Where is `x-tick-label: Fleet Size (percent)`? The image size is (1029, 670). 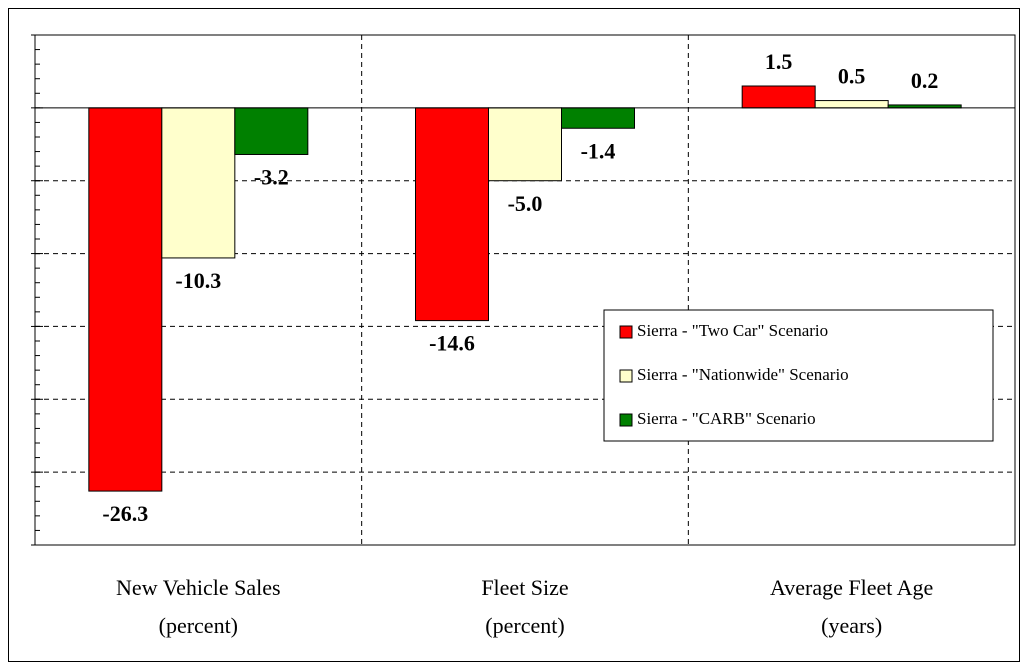 x-tick-label: Fleet Size (percent) is located at coordinates (524, 606).